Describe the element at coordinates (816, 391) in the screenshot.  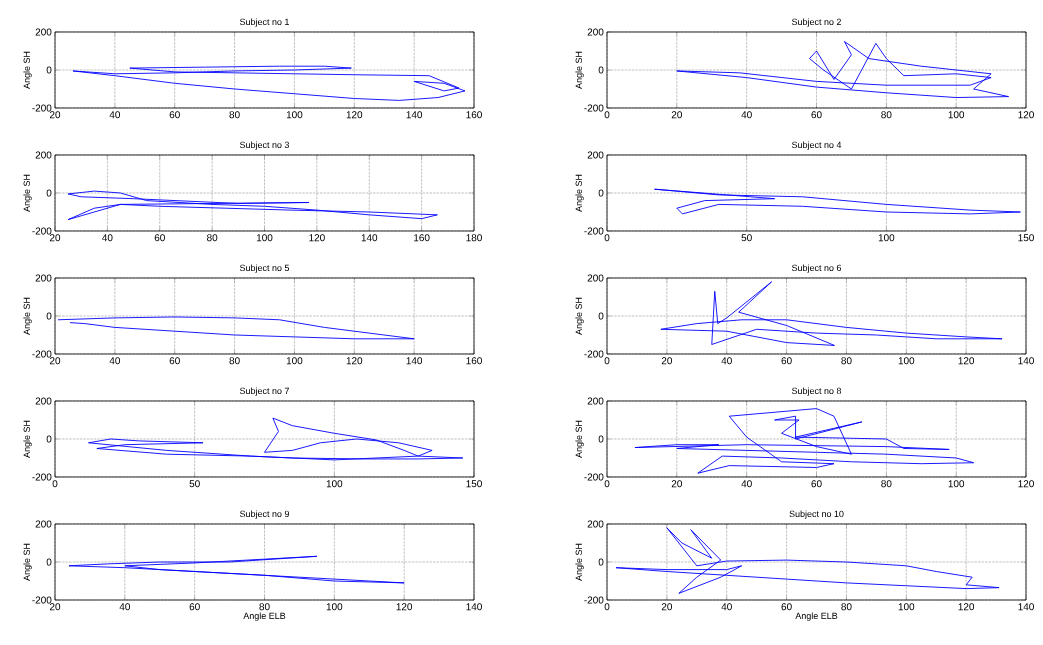
I see `chart-title: Subject no 8` at that location.